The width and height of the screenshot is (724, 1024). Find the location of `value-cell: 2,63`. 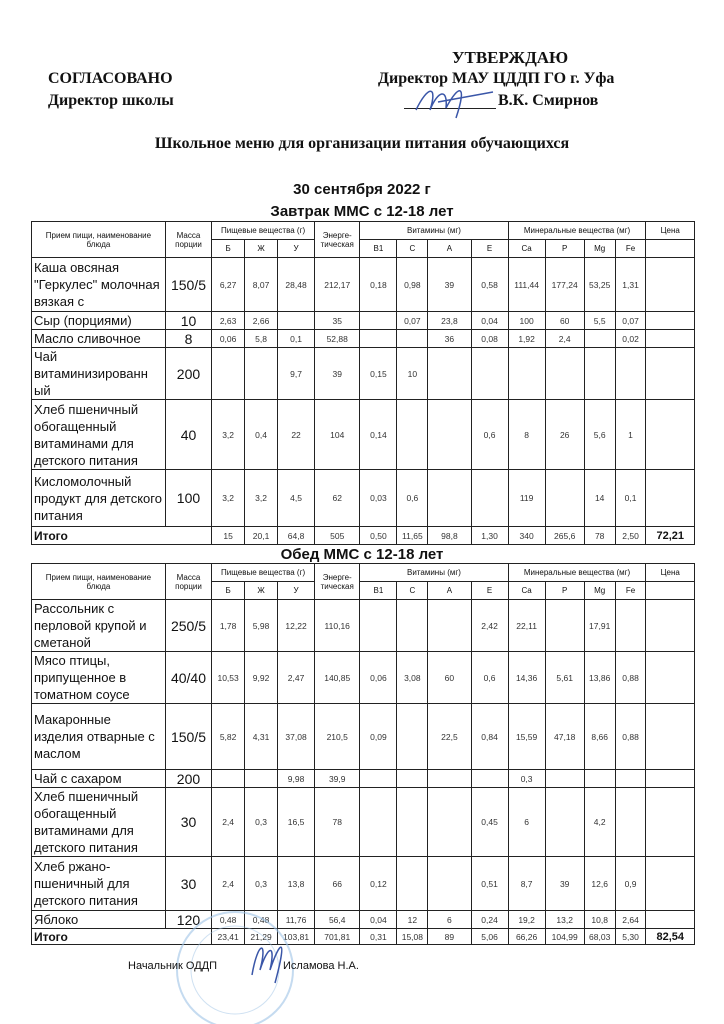

value-cell: 2,63 is located at coordinates (228, 320).